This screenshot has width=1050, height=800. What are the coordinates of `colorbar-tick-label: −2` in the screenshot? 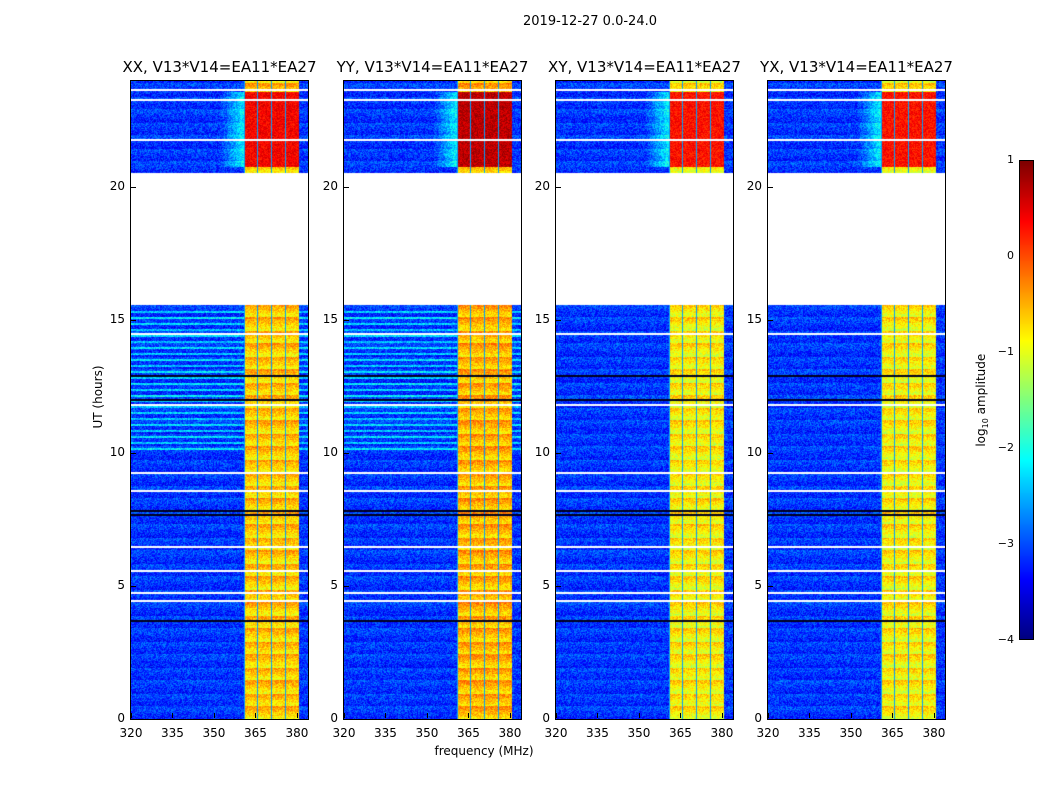 It's located at (1005, 447).